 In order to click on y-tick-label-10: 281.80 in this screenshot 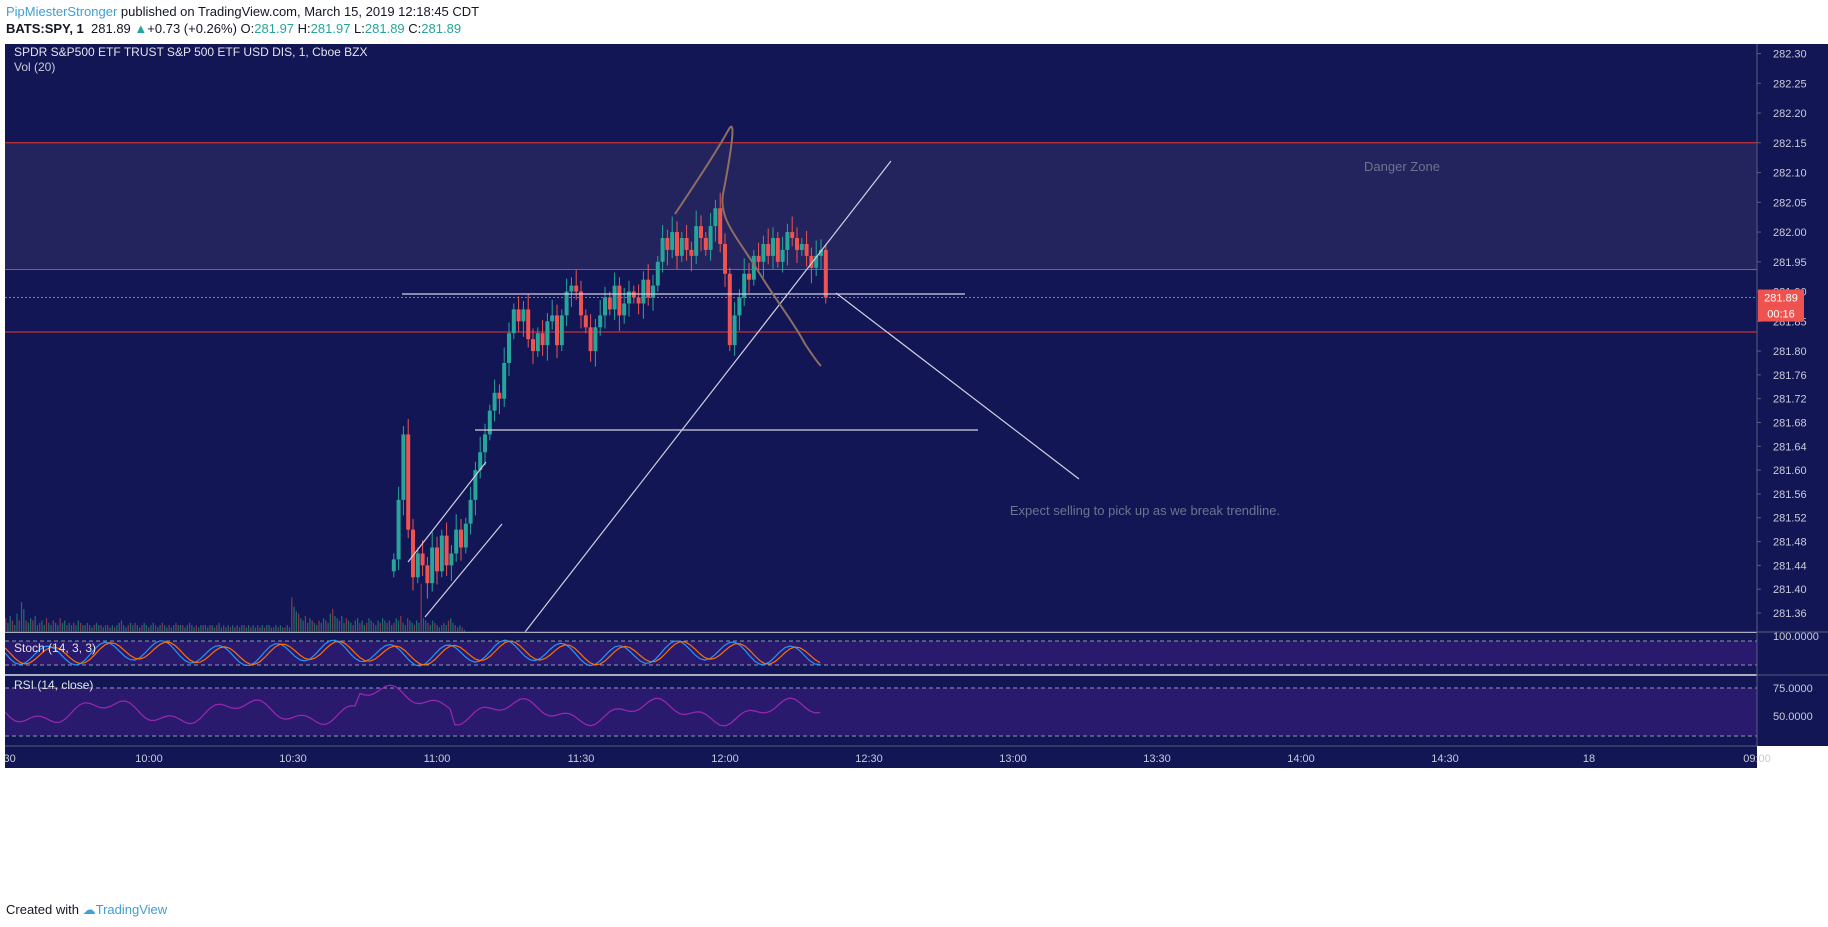, I will do `click(1790, 352)`.